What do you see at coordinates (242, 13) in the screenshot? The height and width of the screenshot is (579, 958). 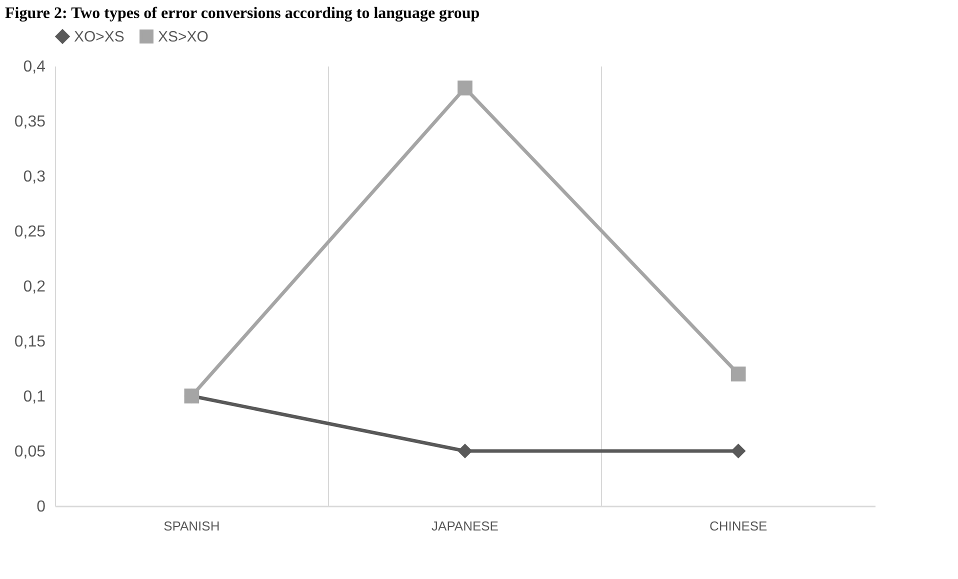 I see `chart-title: Figure 2: Two types of error conversions according to language group` at bounding box center [242, 13].